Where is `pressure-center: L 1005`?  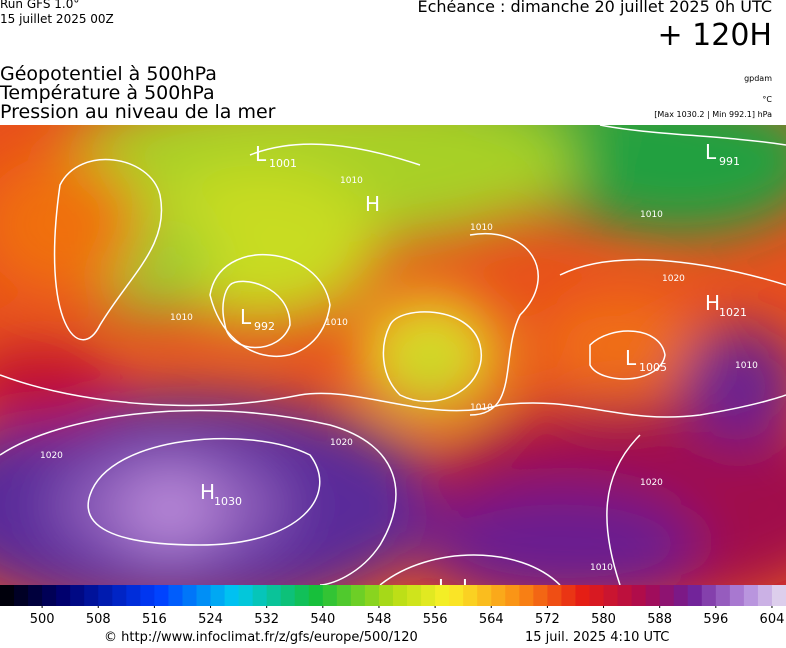
pressure-center: L 1005 is located at coordinates (646, 360).